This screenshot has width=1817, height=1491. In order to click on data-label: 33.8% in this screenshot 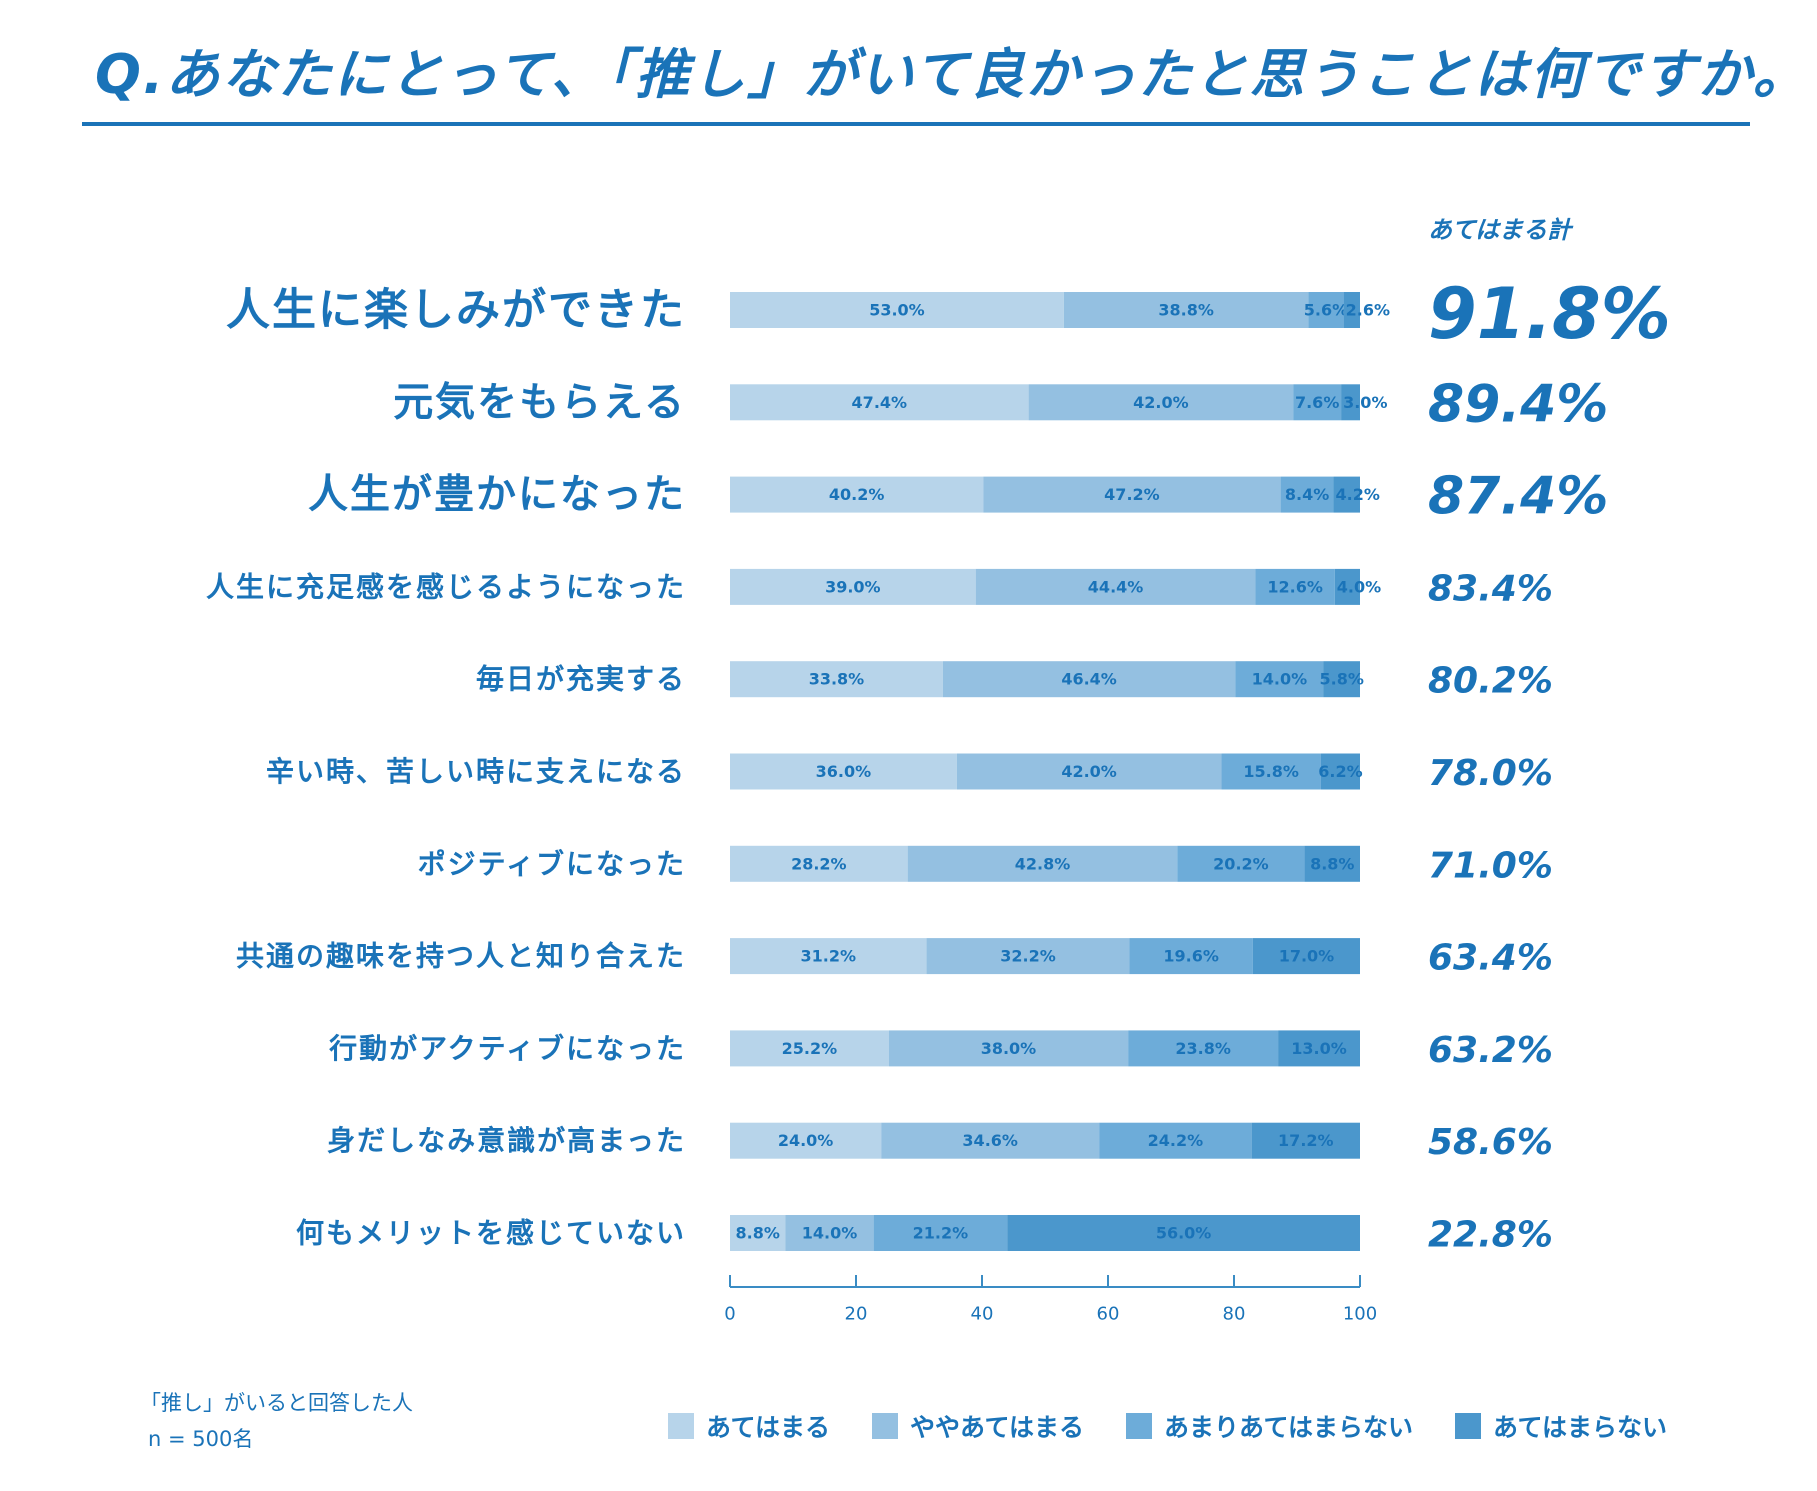, I will do `click(837, 679)`.